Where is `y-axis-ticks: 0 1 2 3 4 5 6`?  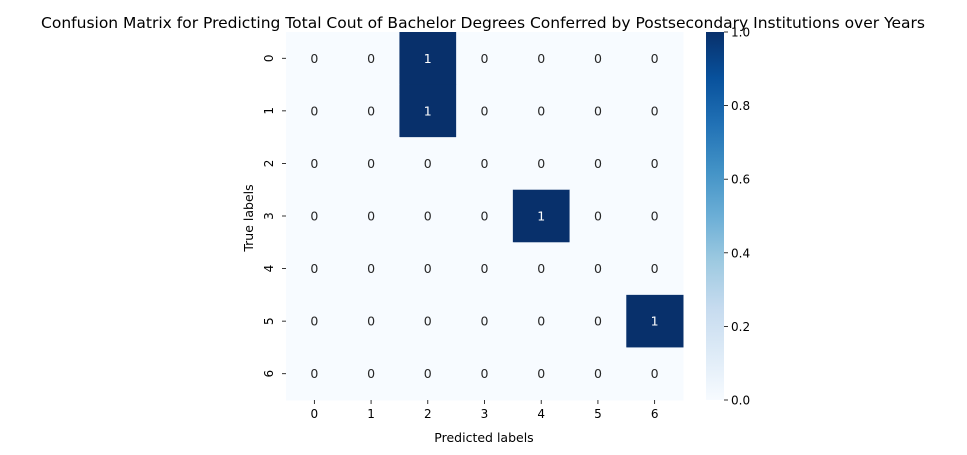 y-axis-ticks: 0 1 2 3 4 5 6 is located at coordinates (274, 216).